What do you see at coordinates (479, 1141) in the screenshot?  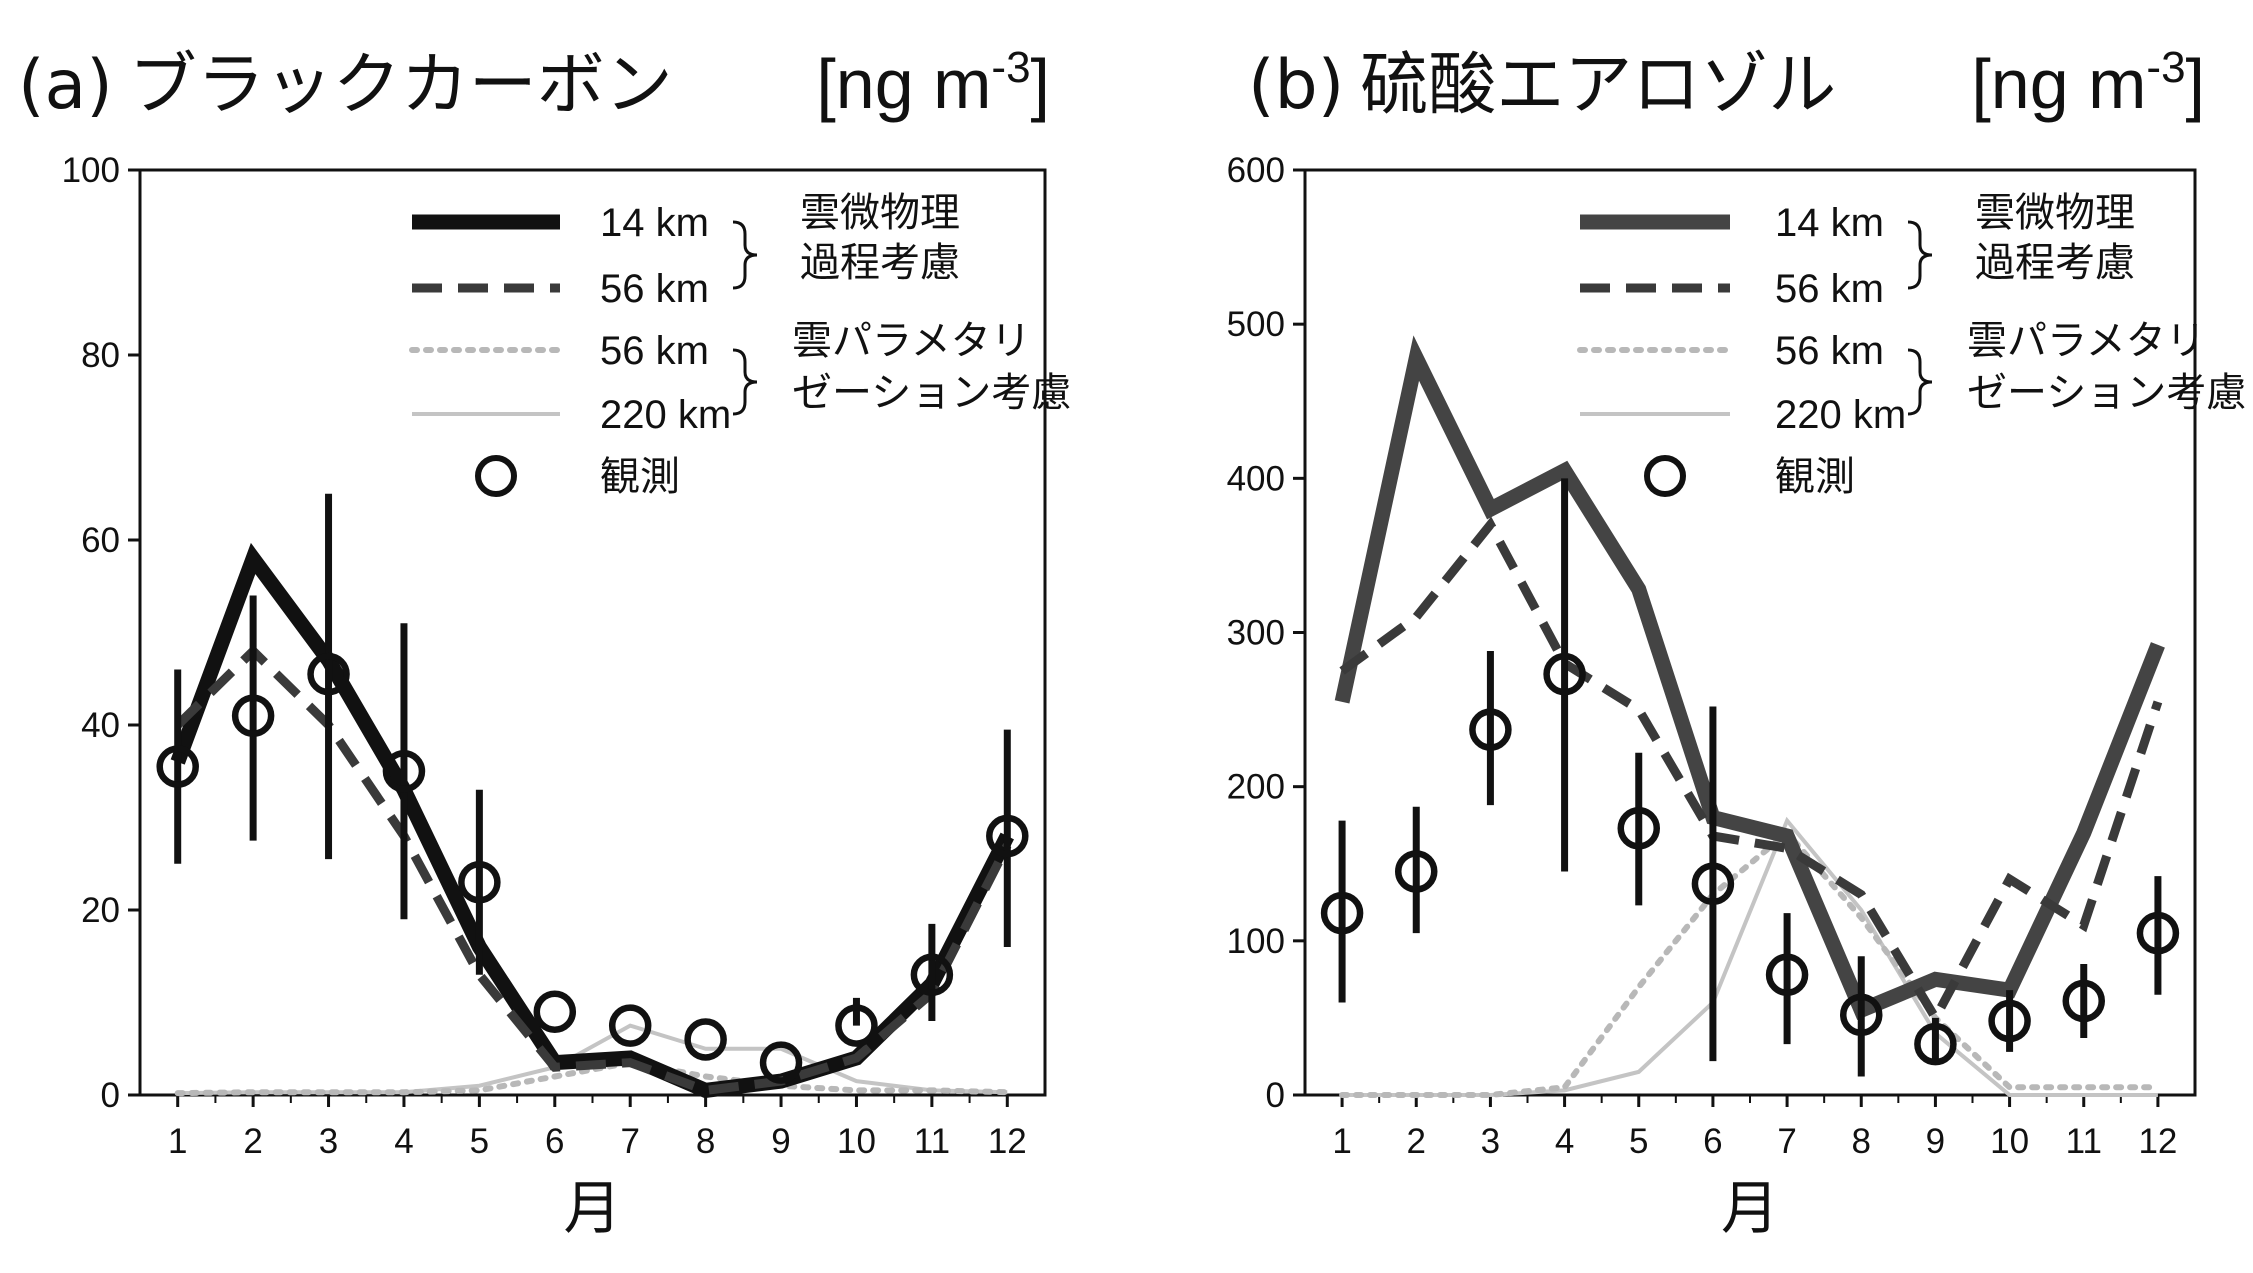 I see `x-tick-label: 5` at bounding box center [479, 1141].